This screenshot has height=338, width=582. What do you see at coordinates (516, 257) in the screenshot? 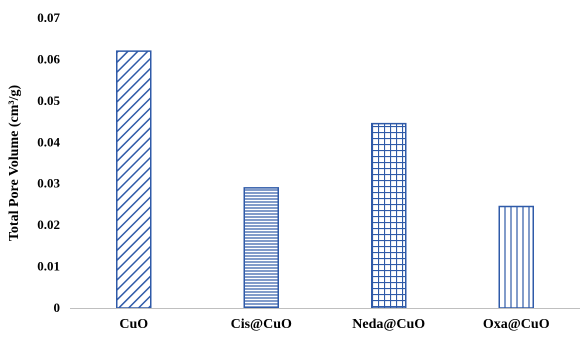
I see `bar-oxa-cuo` at bounding box center [516, 257].